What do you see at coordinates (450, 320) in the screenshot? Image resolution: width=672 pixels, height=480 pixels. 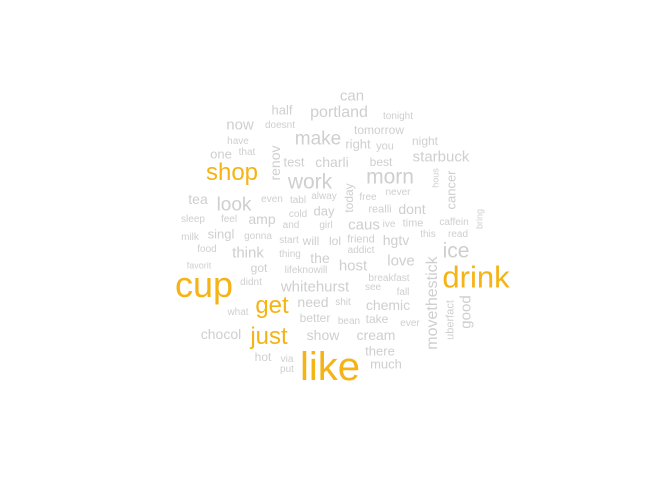 I see `word: uberfact` at bounding box center [450, 320].